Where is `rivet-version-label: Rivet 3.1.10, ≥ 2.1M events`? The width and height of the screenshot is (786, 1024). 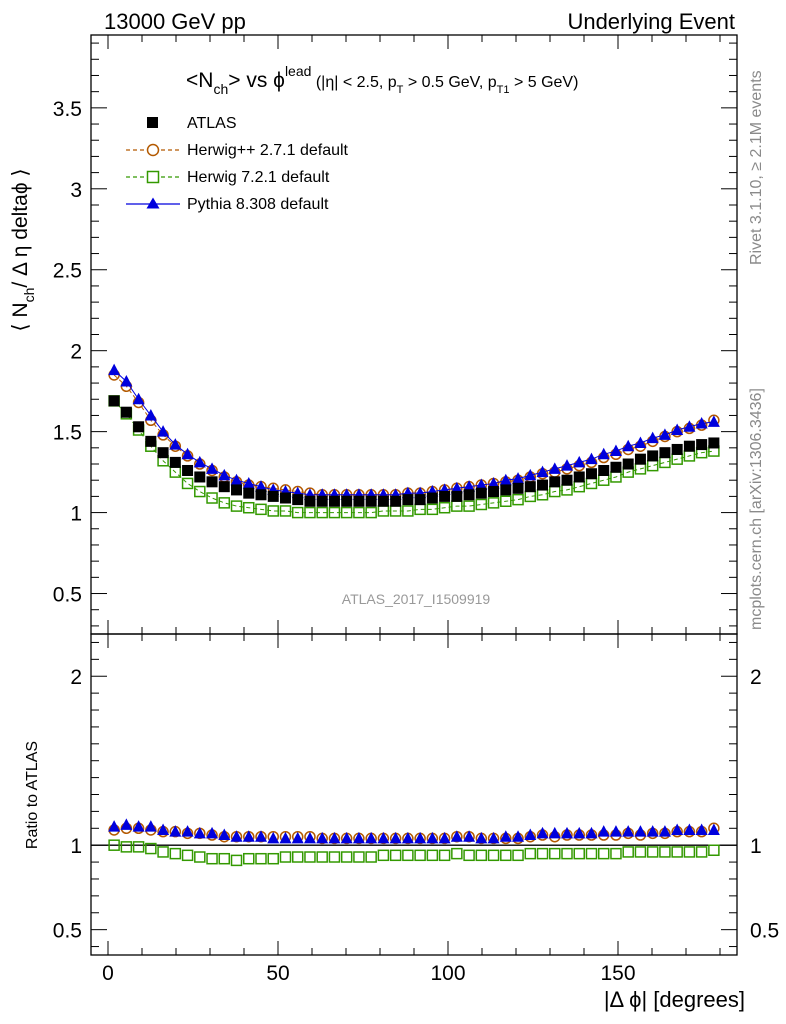 rivet-version-label: Rivet 3.1.10, ≥ 2.1M events is located at coordinates (756, 167).